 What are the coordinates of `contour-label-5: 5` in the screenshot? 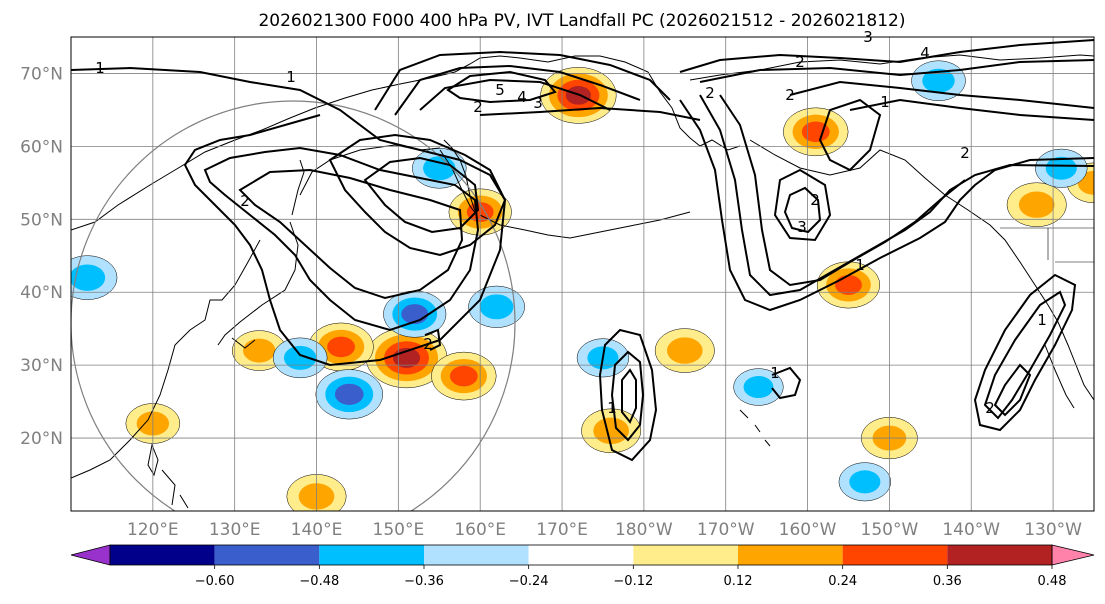 It's located at (500, 90).